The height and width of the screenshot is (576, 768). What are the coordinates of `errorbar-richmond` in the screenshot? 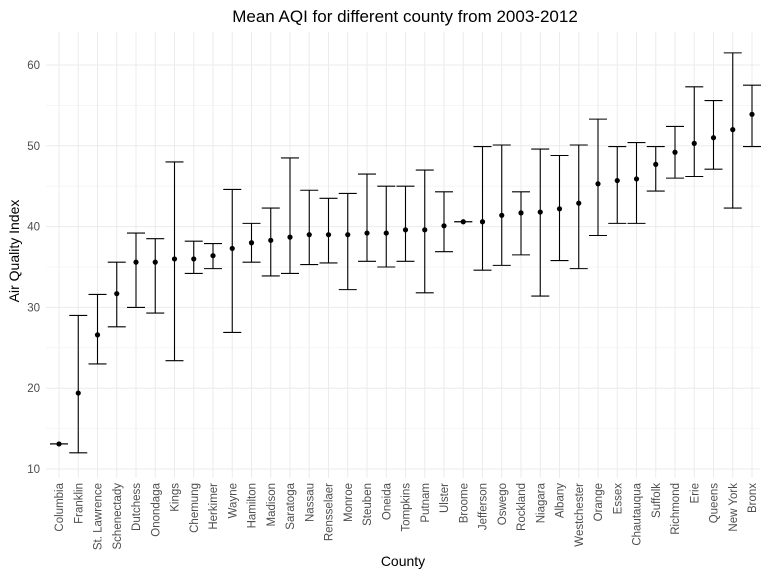 It's located at (675, 152).